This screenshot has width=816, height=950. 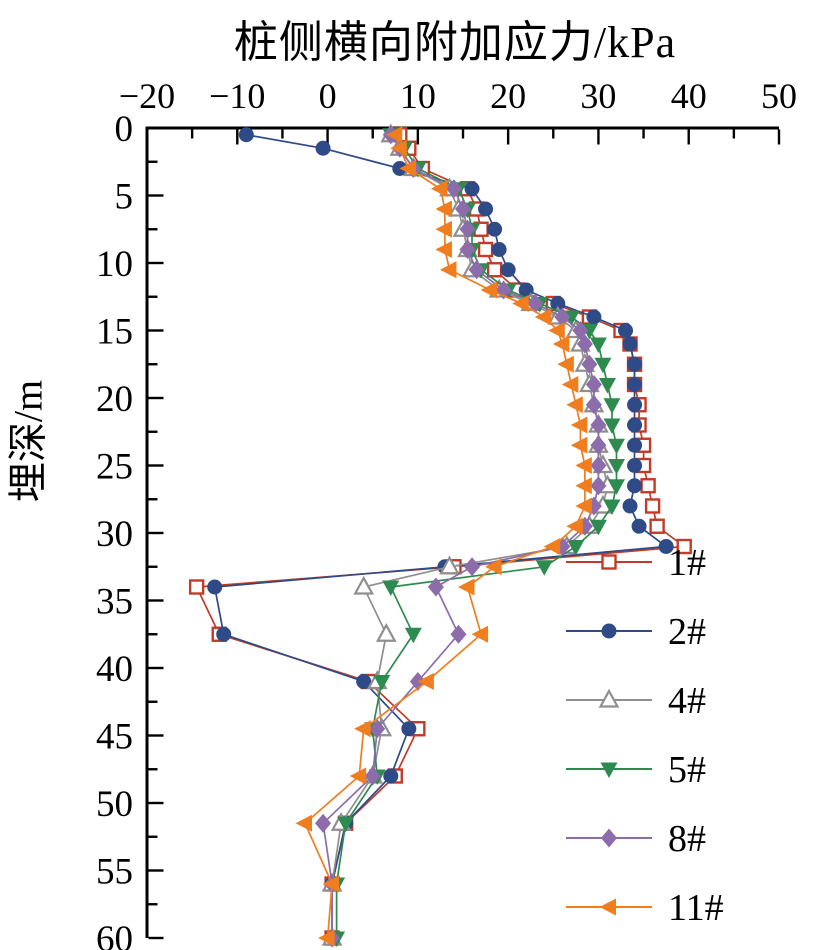 What do you see at coordinates (114, 467) in the screenshot?
I see `y-tick-label: 25` at bounding box center [114, 467].